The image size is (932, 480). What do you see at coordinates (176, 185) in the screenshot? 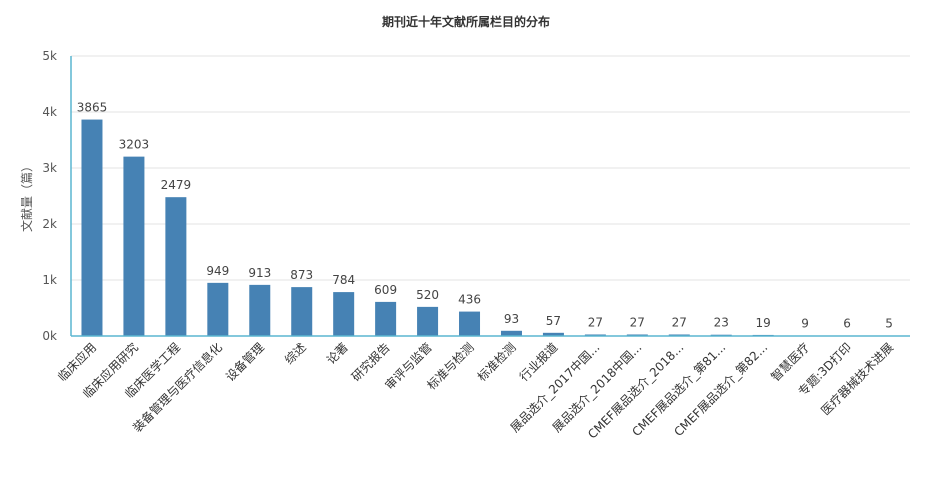
I see `data-label: 2479` at bounding box center [176, 185].